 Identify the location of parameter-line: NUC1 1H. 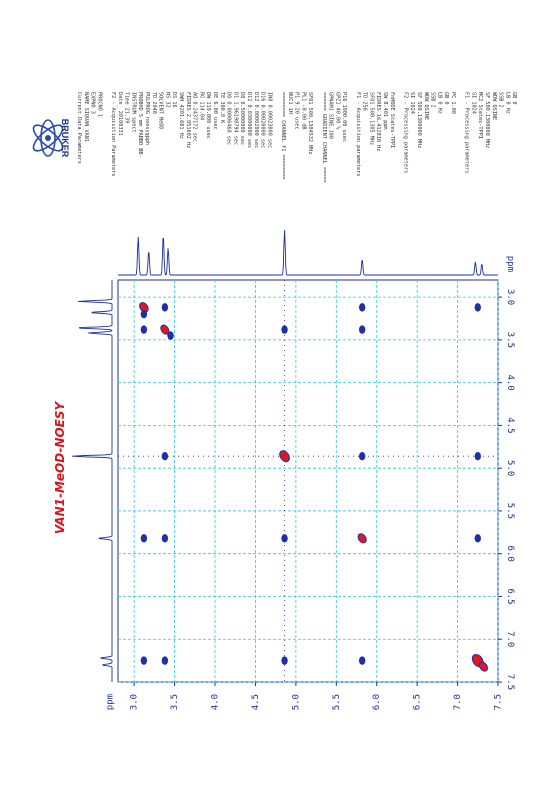
(290, 103).